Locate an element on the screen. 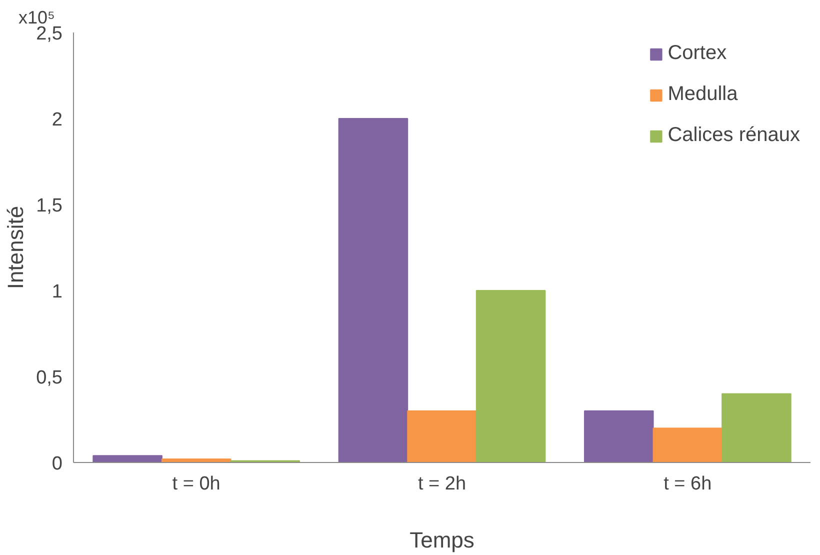 Image resolution: width=820 pixels, height=555 pixels. x-axis-title: Temps is located at coordinates (442, 540).